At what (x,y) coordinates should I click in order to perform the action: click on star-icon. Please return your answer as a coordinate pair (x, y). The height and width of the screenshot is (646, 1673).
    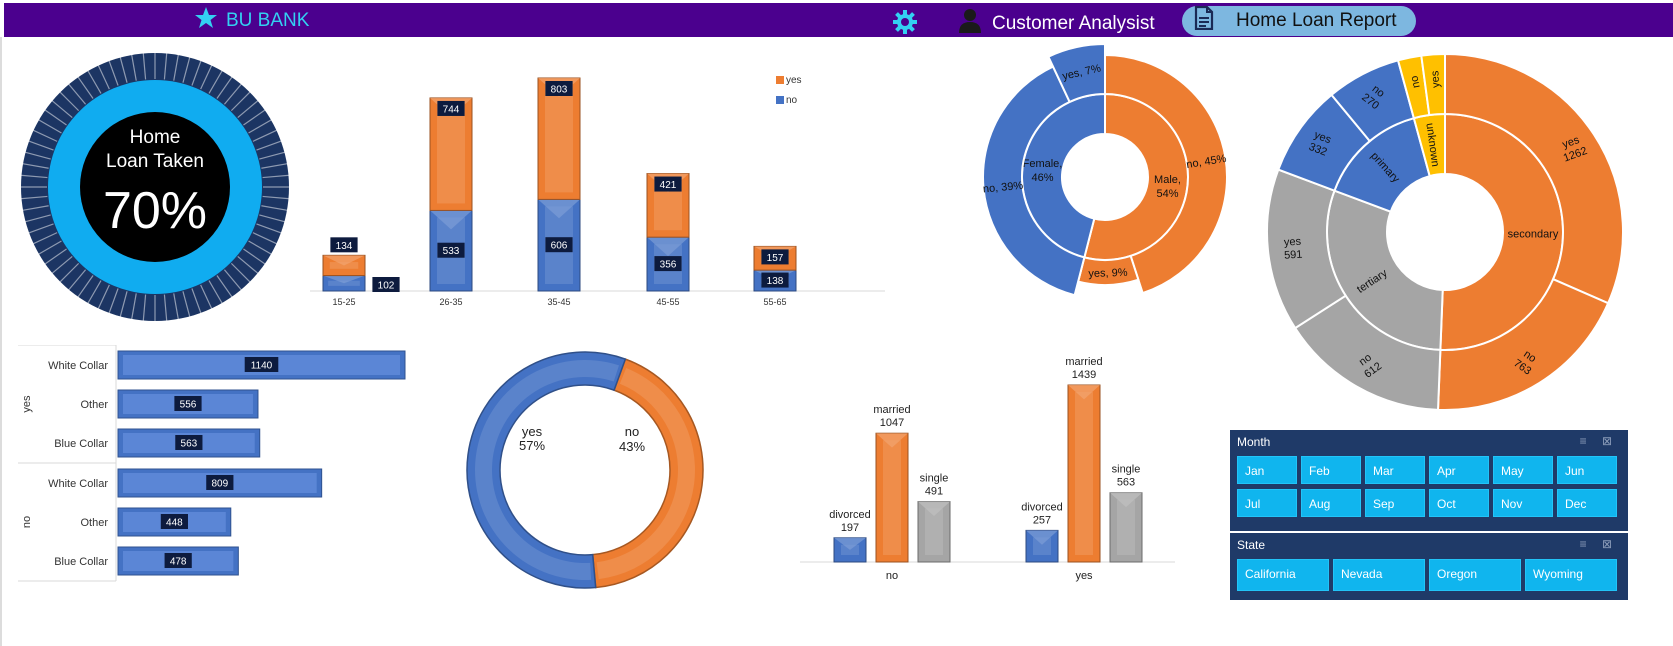
    Looking at the image, I should click on (206, 21).